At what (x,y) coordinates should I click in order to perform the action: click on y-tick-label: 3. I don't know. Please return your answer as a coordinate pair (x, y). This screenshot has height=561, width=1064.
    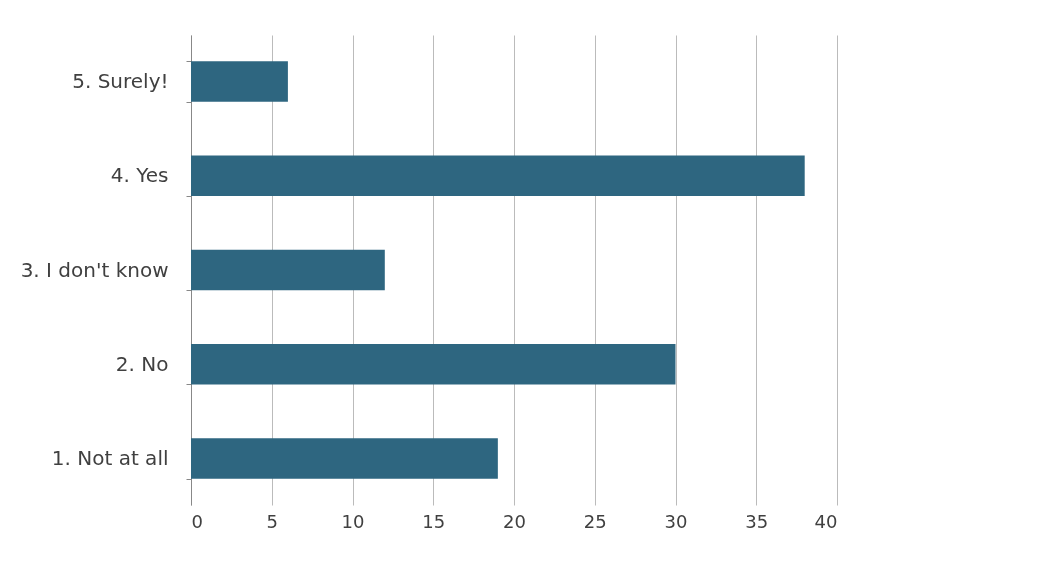
    Looking at the image, I should click on (94, 269).